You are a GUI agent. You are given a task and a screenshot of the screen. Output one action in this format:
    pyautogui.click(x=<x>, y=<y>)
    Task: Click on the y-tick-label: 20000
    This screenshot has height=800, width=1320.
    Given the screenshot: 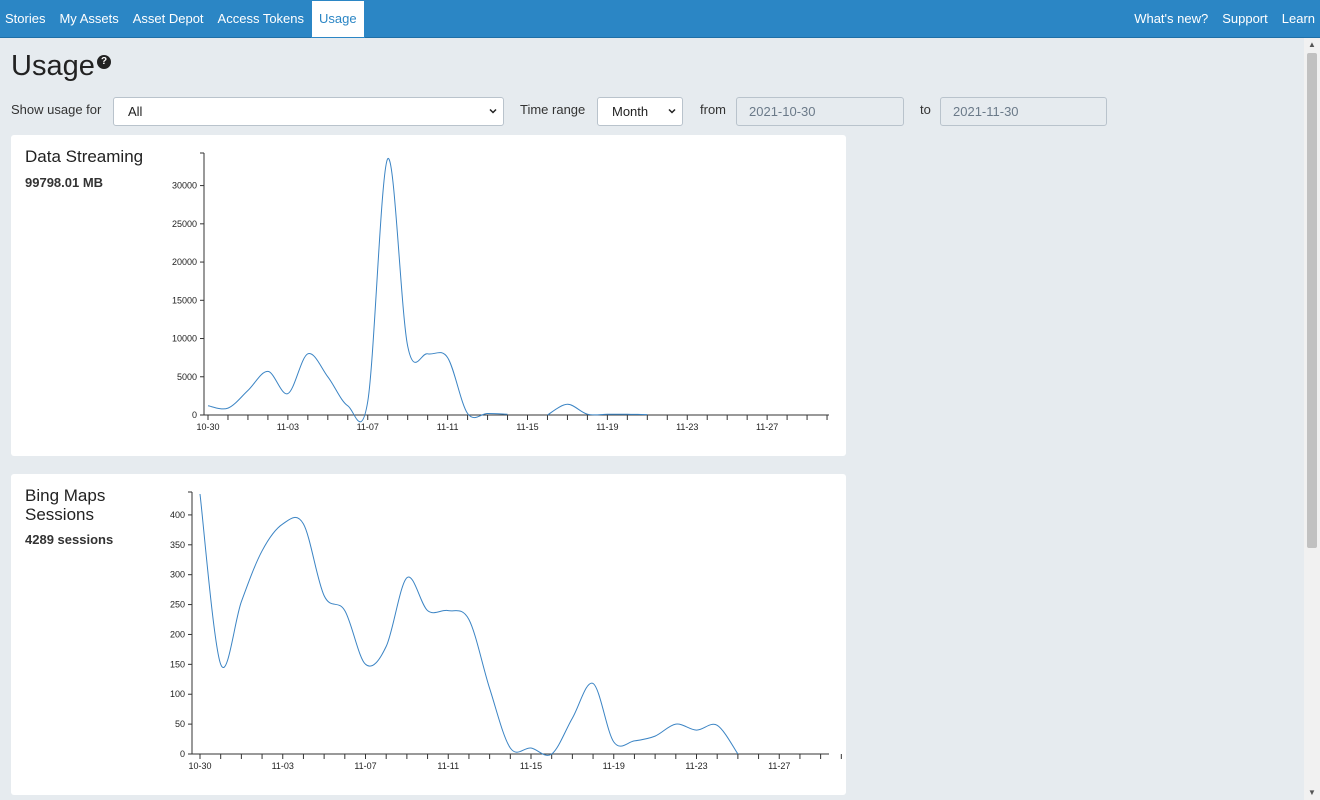 What is the action you would take?
    pyautogui.click(x=184, y=262)
    